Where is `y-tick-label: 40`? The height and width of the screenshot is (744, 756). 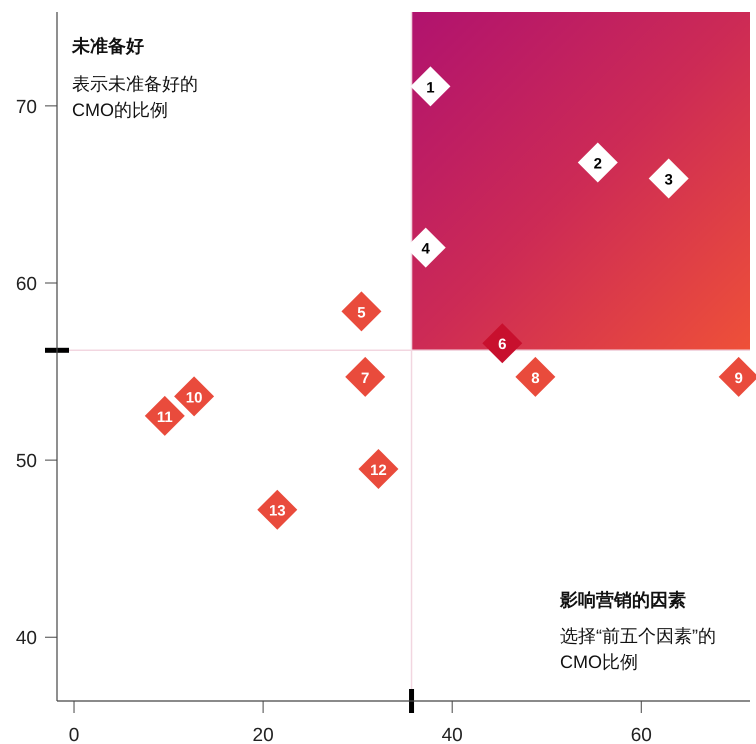 y-tick-label: 40 is located at coordinates (26, 639).